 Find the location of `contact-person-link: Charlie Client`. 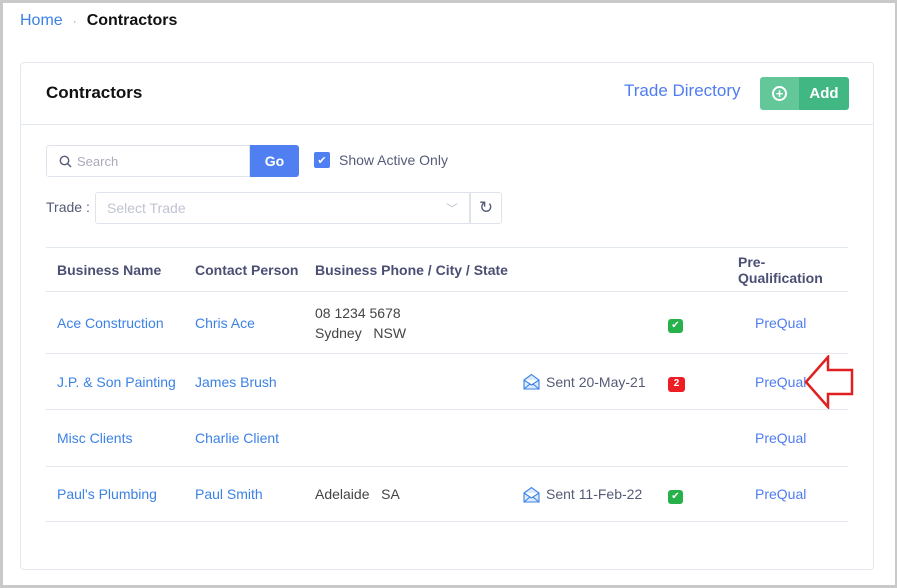

contact-person-link: Charlie Client is located at coordinates (237, 438).